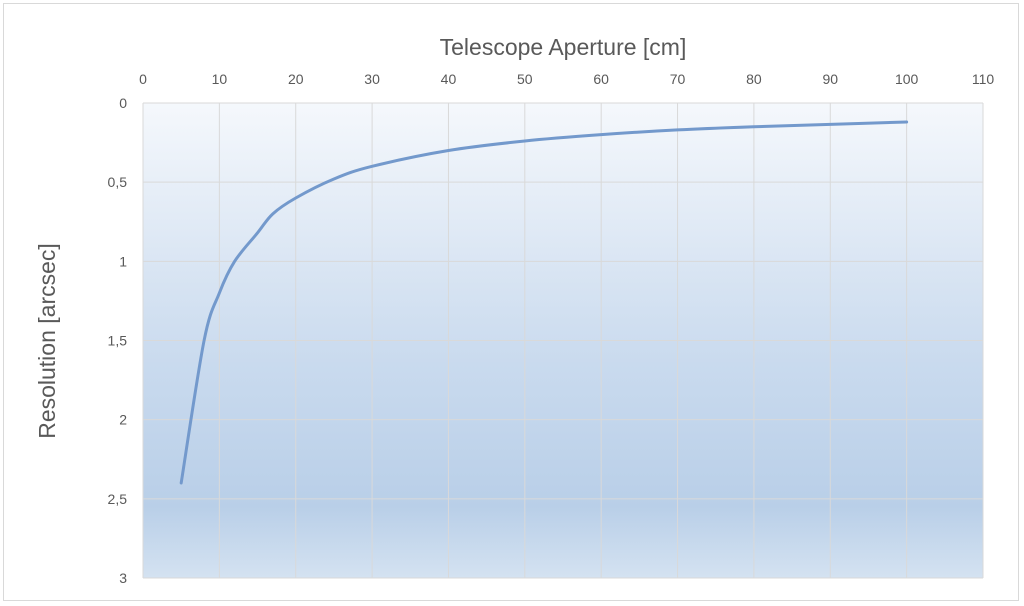  What do you see at coordinates (143, 79) in the screenshot?
I see `x-tick-label: 0` at bounding box center [143, 79].